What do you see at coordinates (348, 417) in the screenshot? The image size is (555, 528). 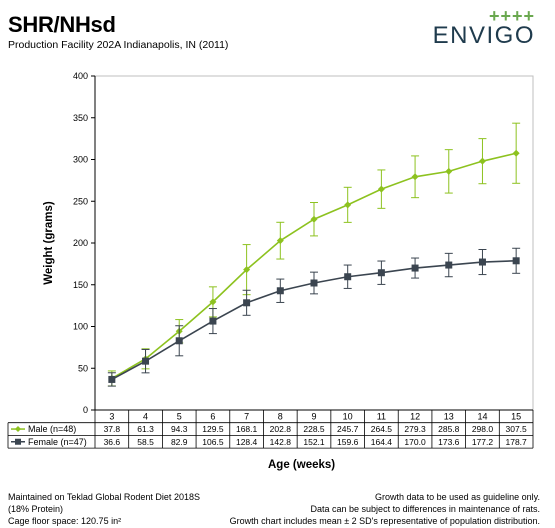 I see `x-tick-label: 10` at bounding box center [348, 417].